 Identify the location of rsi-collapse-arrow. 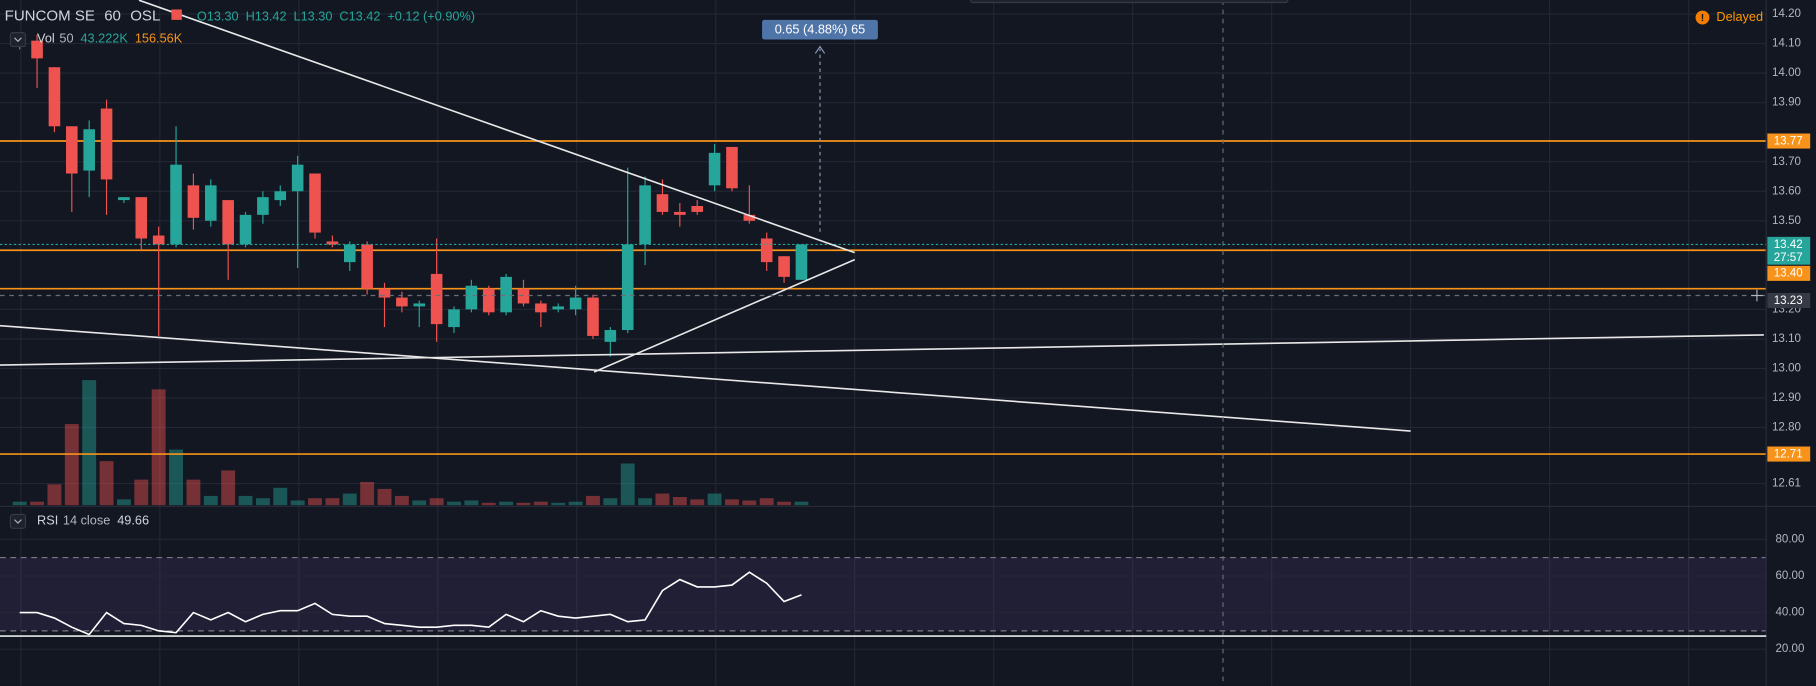
(18, 521).